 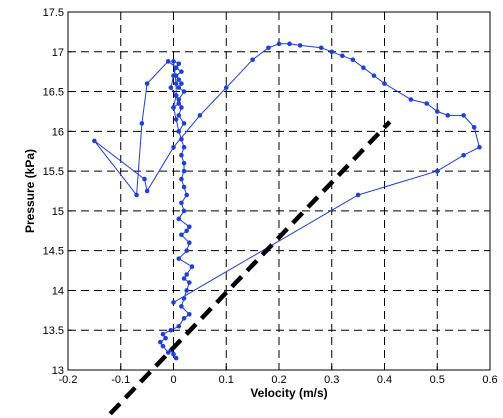 What do you see at coordinates (53, 172) in the screenshot?
I see `y-tick-label: 15.5` at bounding box center [53, 172].